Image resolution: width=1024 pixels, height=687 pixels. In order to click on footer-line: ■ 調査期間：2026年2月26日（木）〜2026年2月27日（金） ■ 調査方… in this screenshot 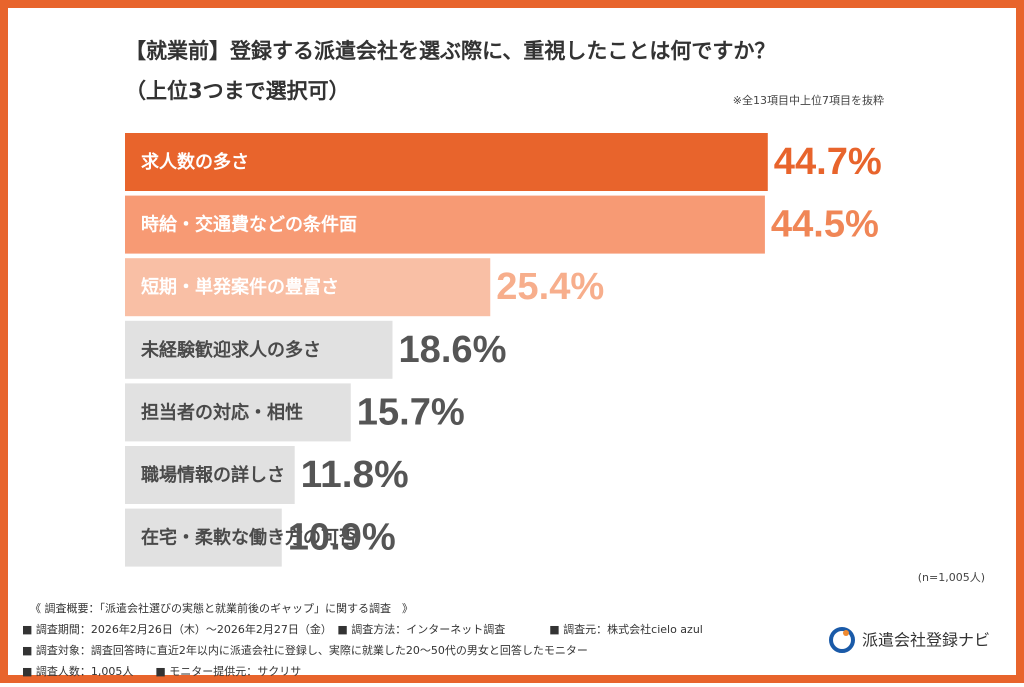, I will do `click(362, 629)`.